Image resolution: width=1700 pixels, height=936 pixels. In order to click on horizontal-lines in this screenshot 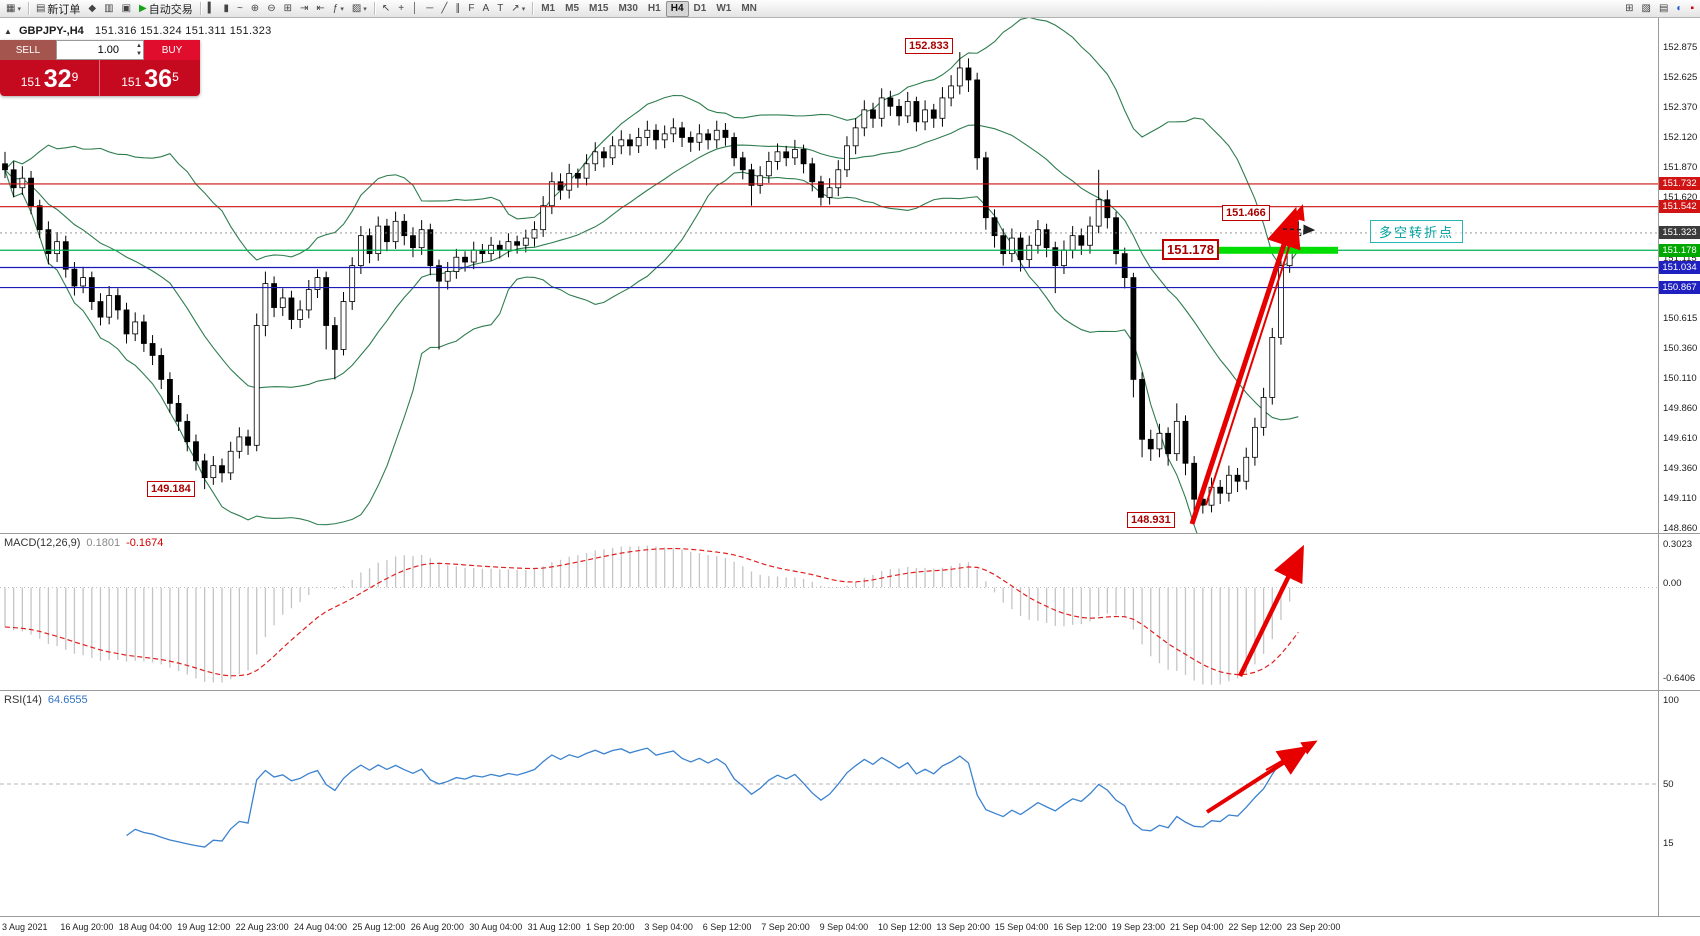, I will do `click(829, 236)`.